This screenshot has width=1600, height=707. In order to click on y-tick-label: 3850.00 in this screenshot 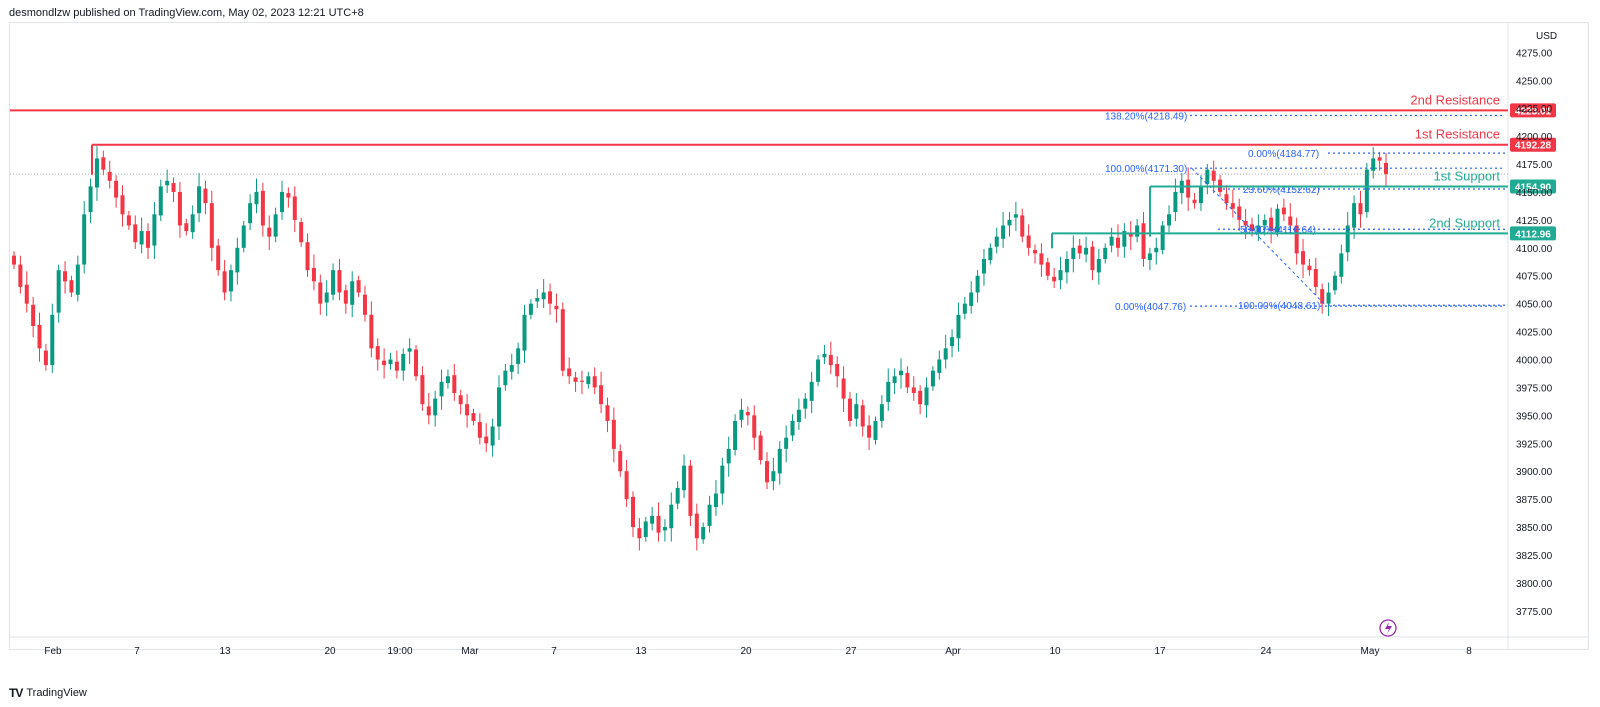, I will do `click(1534, 528)`.